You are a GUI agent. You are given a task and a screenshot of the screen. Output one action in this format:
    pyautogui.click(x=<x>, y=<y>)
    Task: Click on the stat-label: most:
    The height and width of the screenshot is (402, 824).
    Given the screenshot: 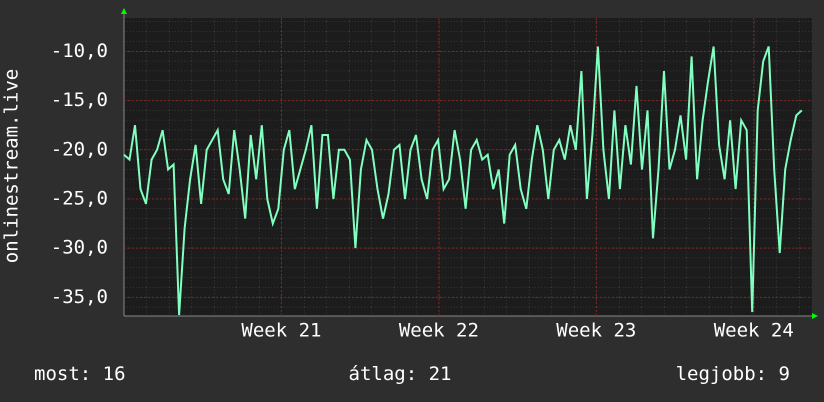 What is the action you would take?
    pyautogui.click(x=62, y=374)
    